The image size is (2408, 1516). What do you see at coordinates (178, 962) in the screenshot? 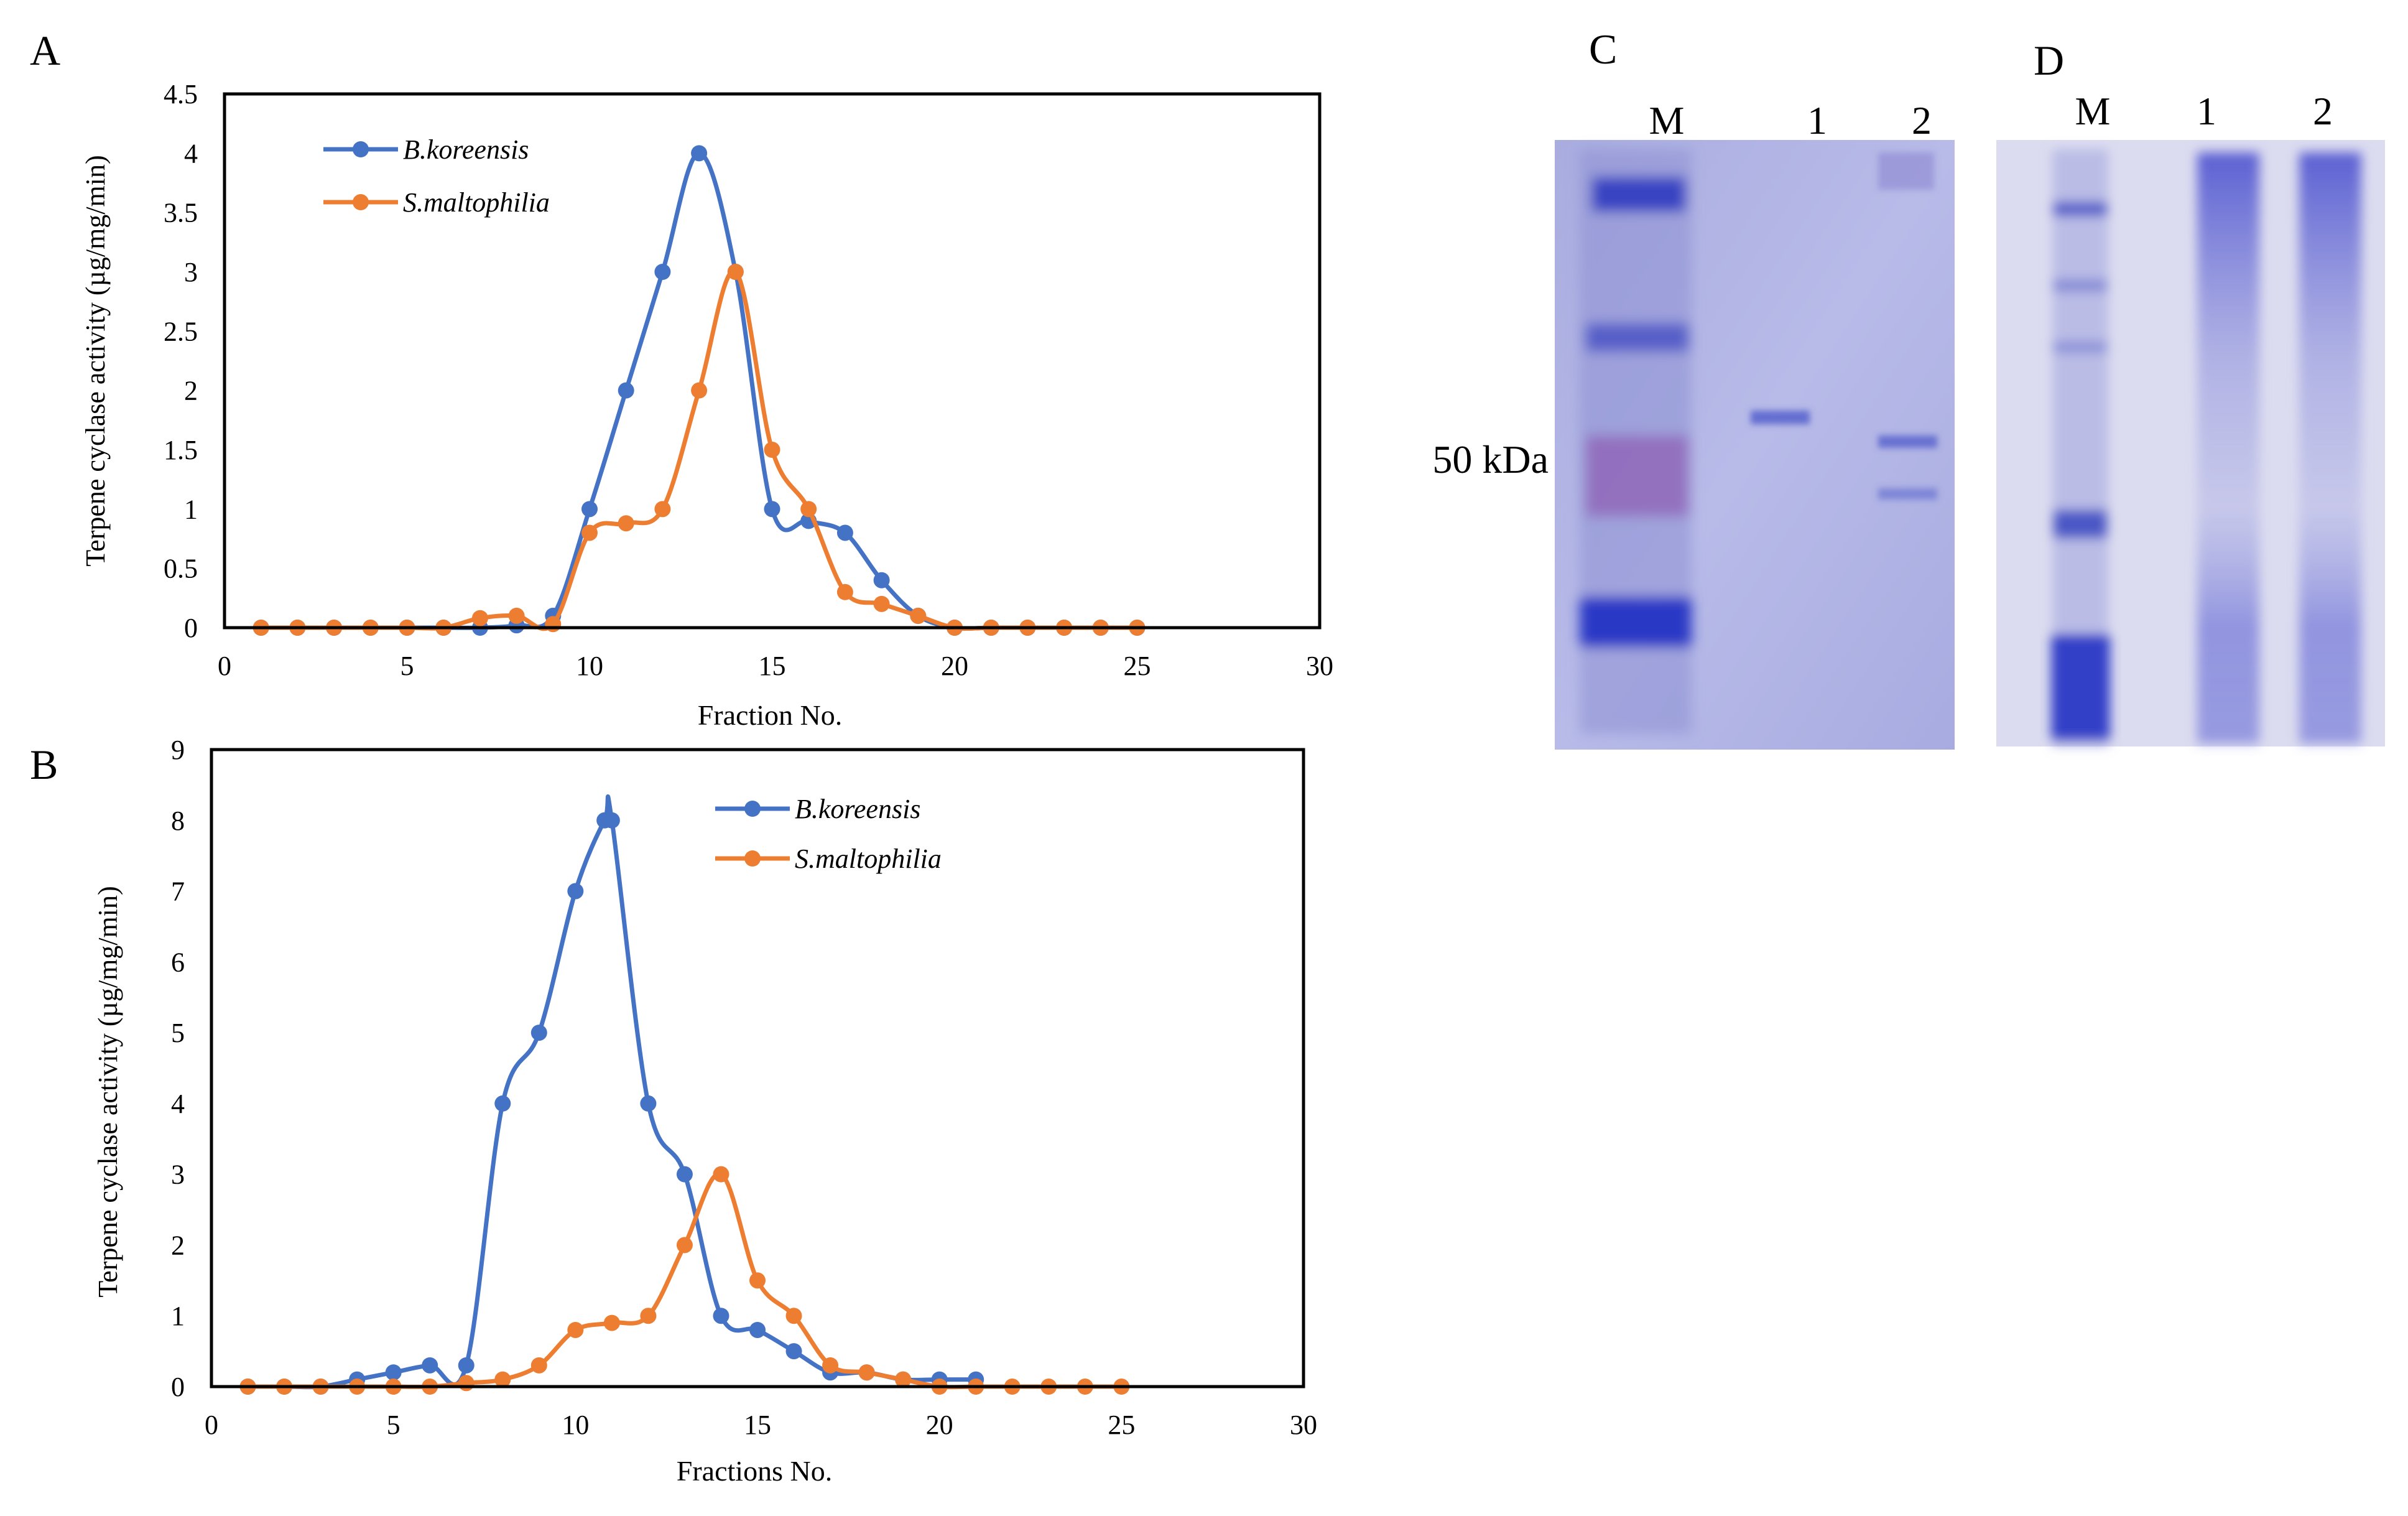
I see `chart-b-y-tick-label: 6` at bounding box center [178, 962].